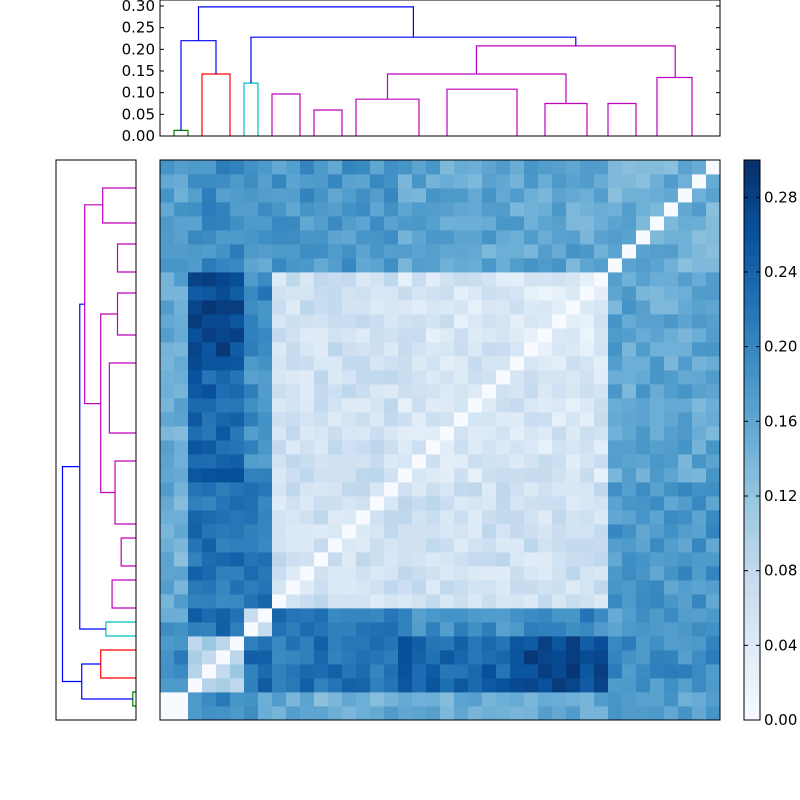 The image size is (800, 800). I want to click on top-dendrogram-link, so click(674, 106).